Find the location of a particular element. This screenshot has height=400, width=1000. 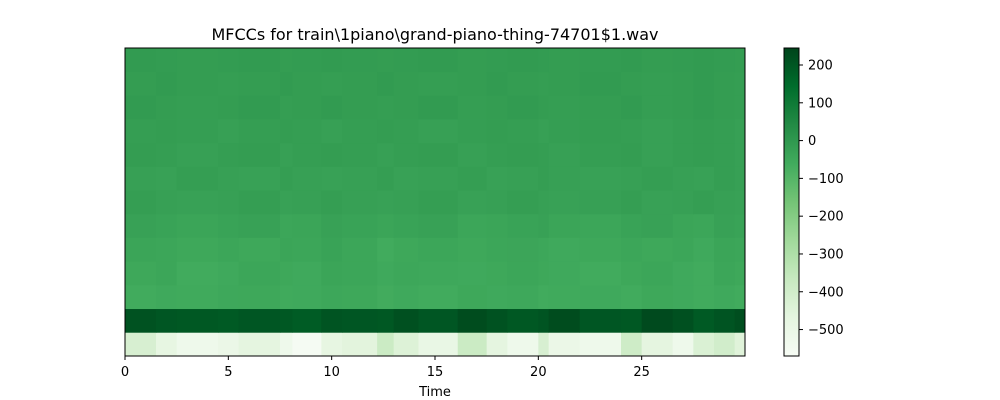

x-tick-label: 25 is located at coordinates (641, 372).